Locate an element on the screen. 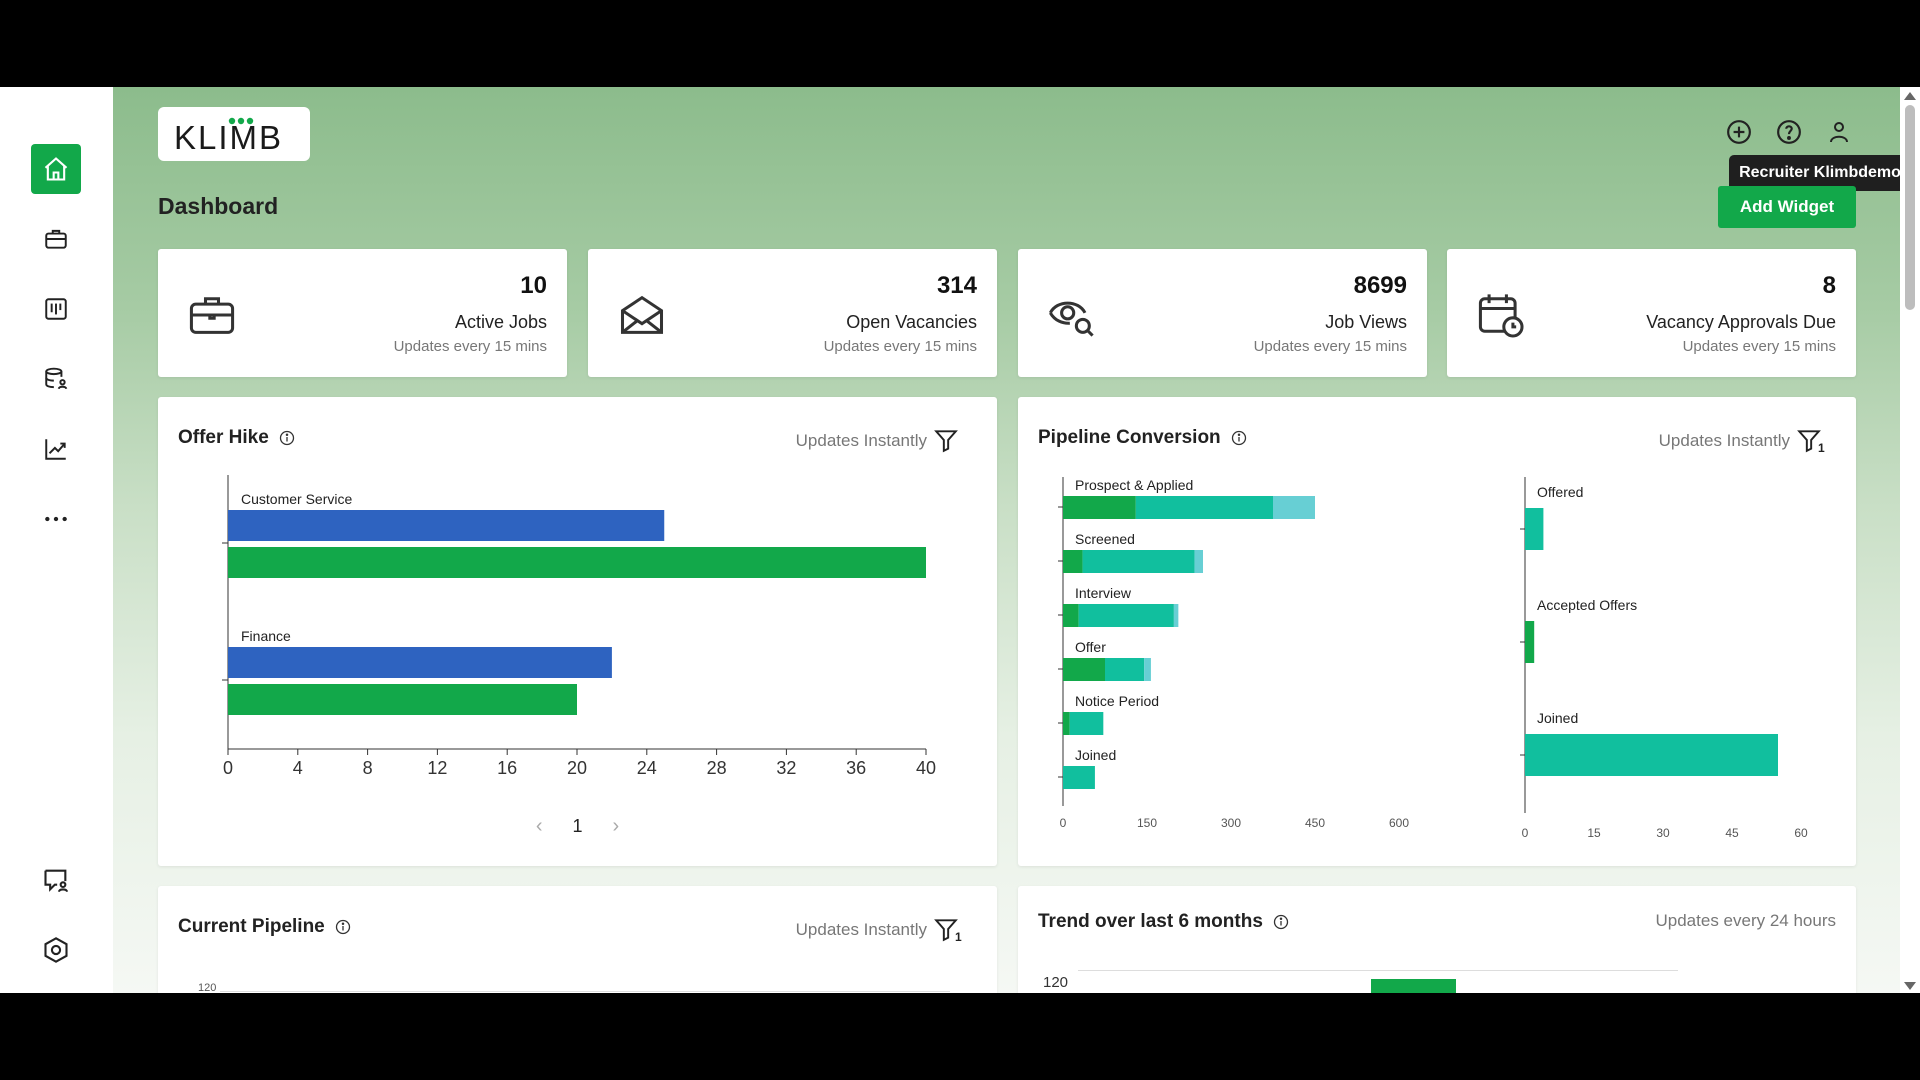  sidebar-item-board is located at coordinates (56, 309).